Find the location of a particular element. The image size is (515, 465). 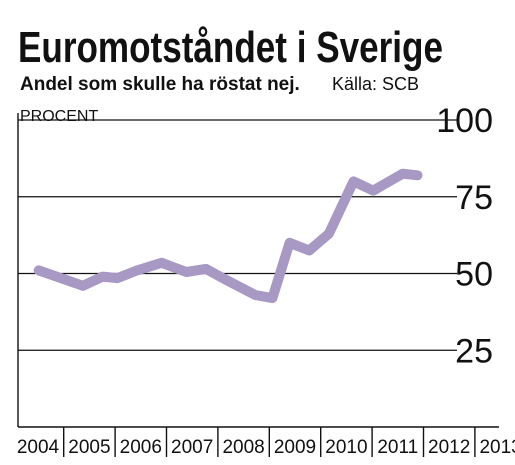

y-tick-label-50: 50 is located at coordinates (474, 275).